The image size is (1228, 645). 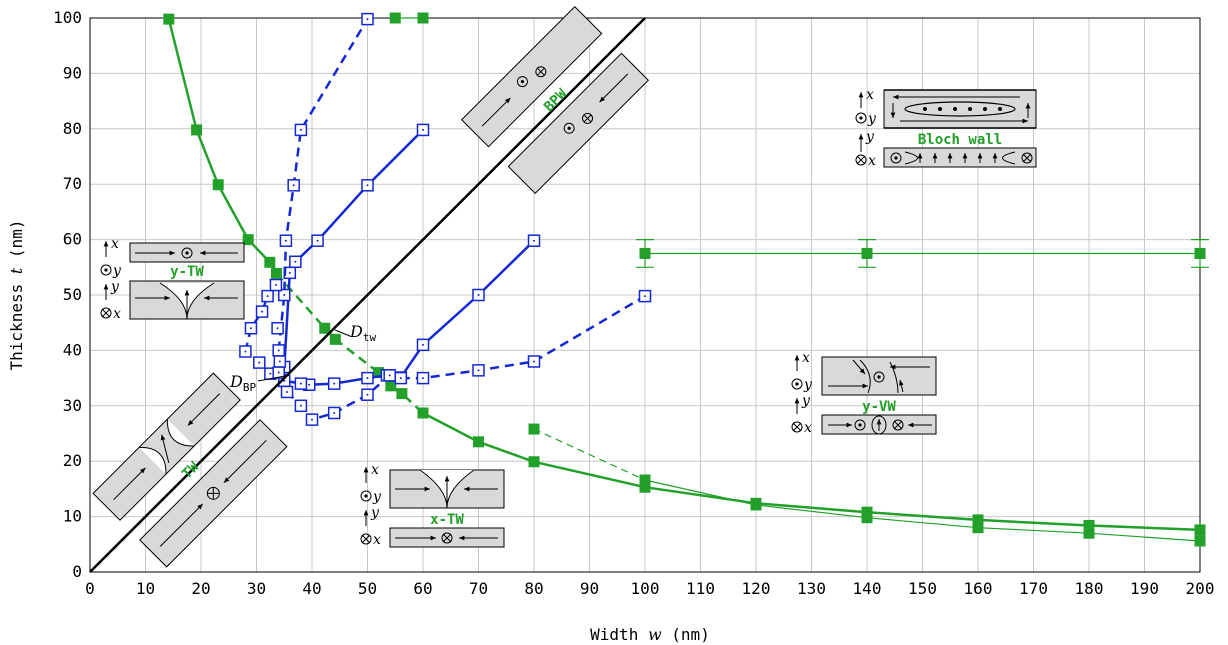 What do you see at coordinates (589, 588) in the screenshot?
I see `x-tick-label: 90` at bounding box center [589, 588].